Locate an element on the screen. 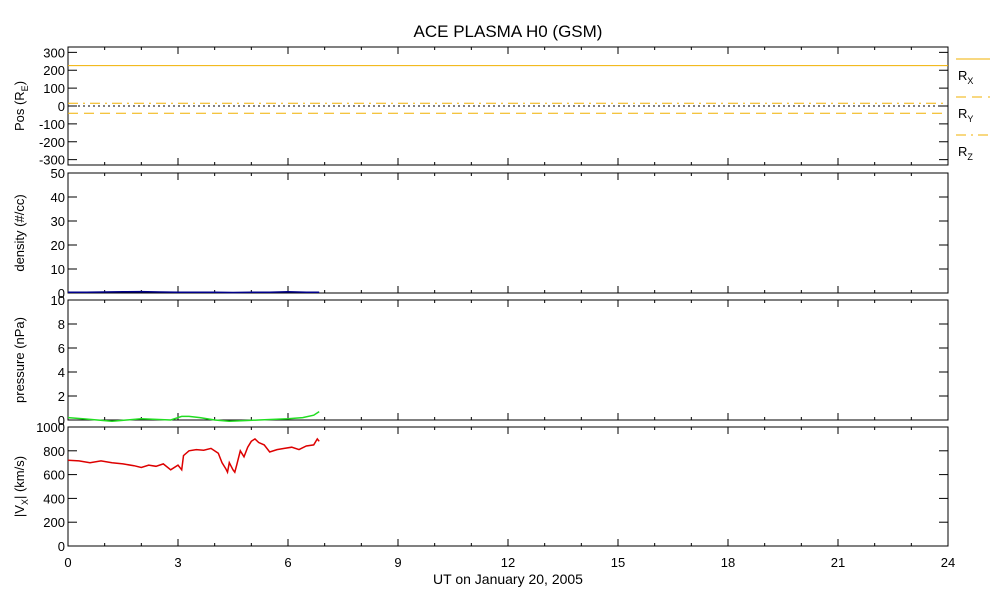  y-tick-label: 6 is located at coordinates (61, 348).